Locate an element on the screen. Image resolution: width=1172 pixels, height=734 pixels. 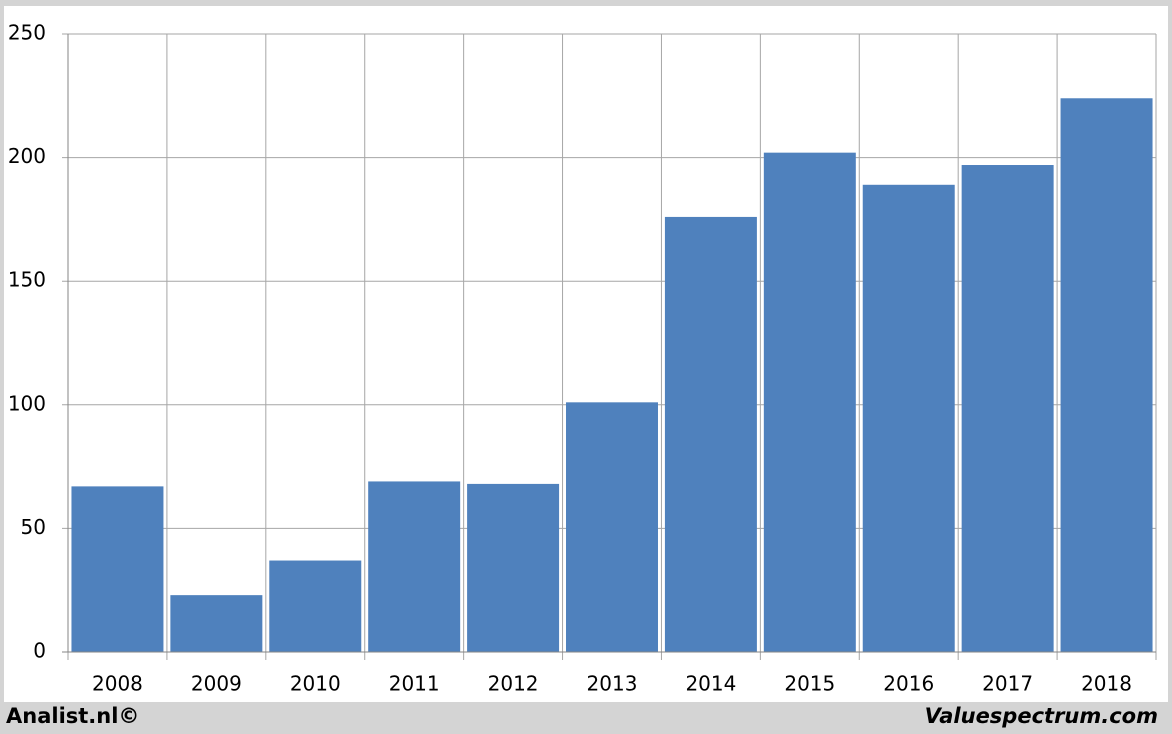
footer-right: Valuespectrum.com is located at coordinates (1041, 716).